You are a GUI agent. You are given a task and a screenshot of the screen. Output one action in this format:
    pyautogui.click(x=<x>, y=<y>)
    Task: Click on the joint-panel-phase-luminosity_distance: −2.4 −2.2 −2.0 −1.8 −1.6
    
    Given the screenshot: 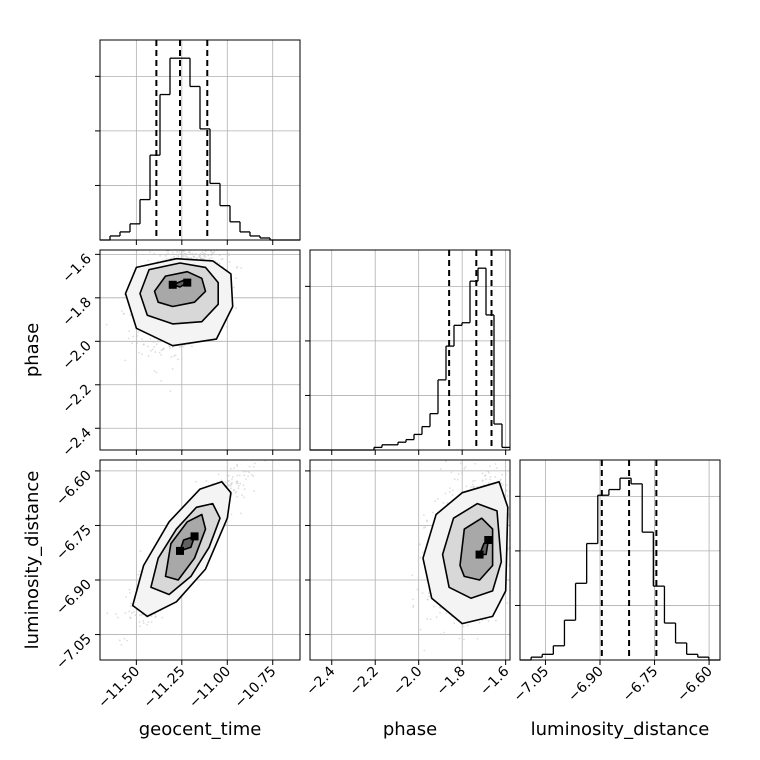 What is the action you would take?
    pyautogui.click(x=408, y=579)
    